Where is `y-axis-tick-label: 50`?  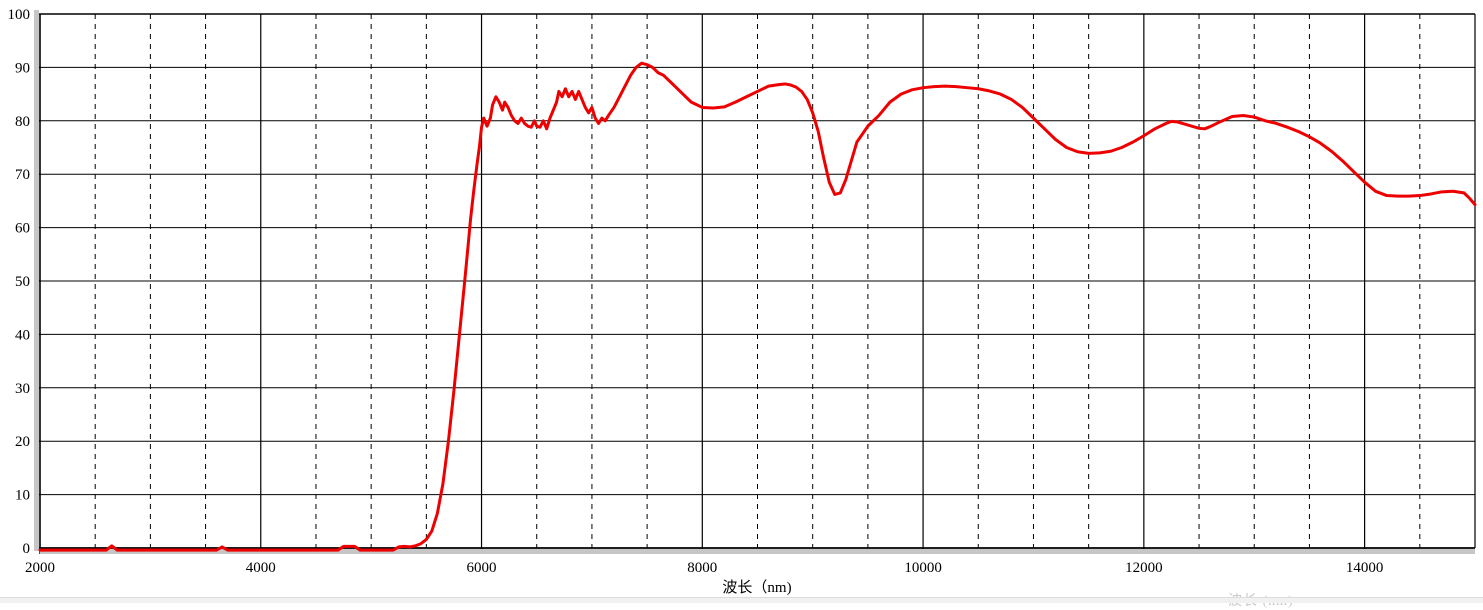 y-axis-tick-label: 50 is located at coordinates (22, 282).